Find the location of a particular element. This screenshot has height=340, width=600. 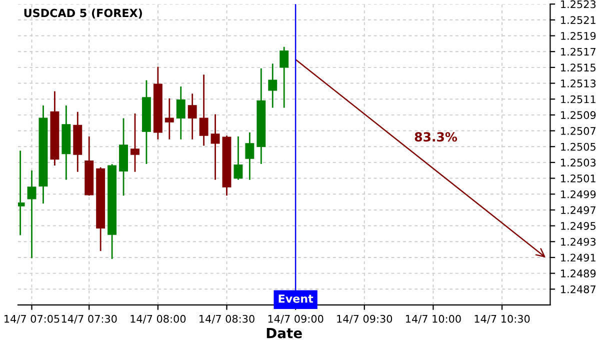

annotation: 83.3% is located at coordinates (436, 137).